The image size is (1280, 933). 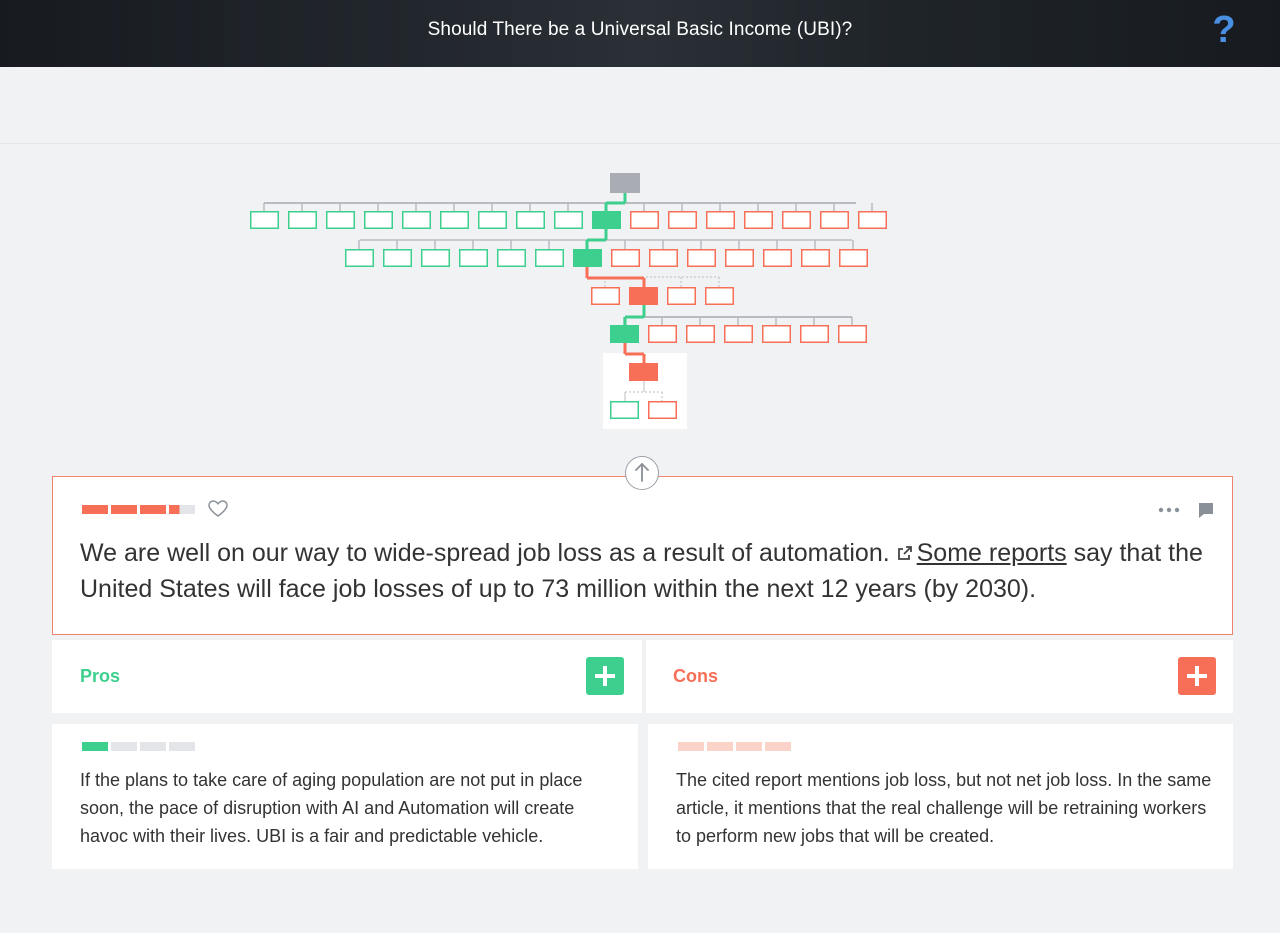 I want to click on cons-header: Cons, so click(x=939, y=676).